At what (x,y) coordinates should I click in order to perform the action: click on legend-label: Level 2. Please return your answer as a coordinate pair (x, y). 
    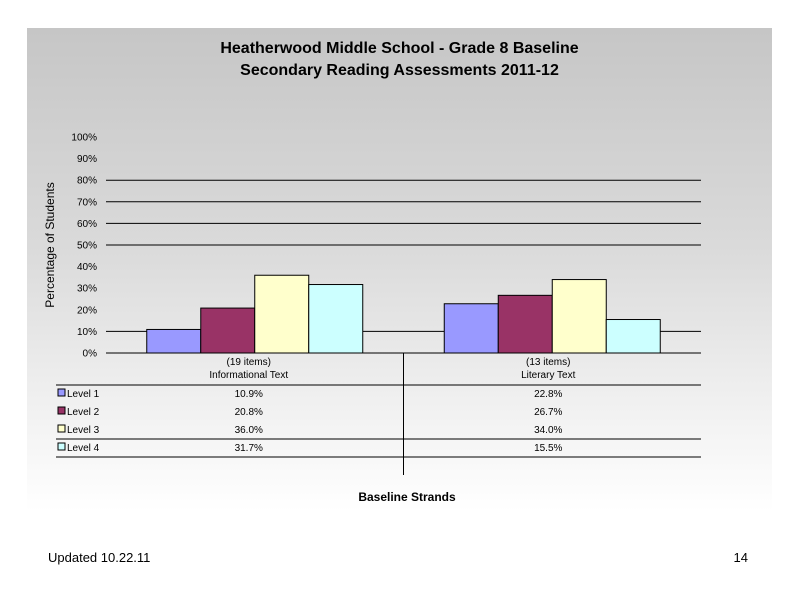
    Looking at the image, I should click on (83, 412).